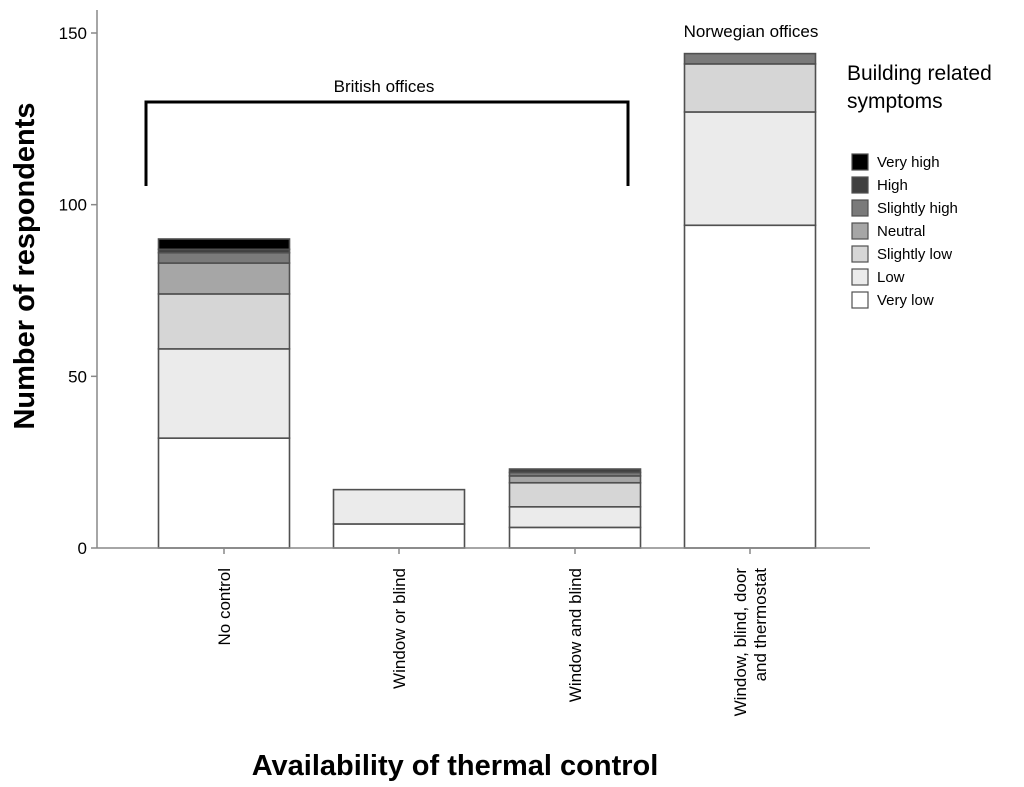 This screenshot has width=1024, height=787. Describe the element at coordinates (455, 766) in the screenshot. I see `x-axis-title: Availability of thermal control` at that location.